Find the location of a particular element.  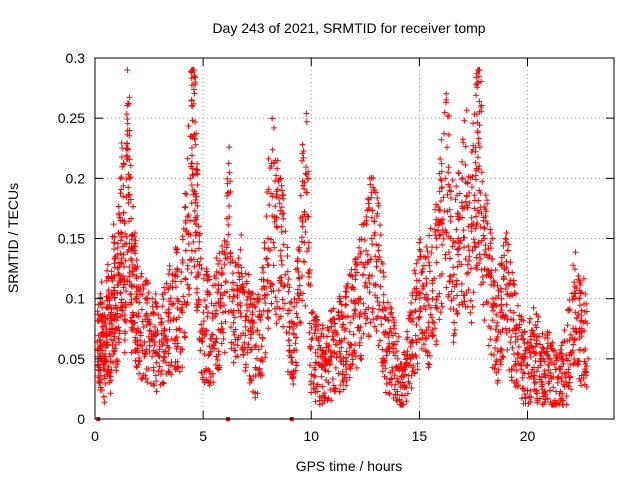

x-tick-label: 20 is located at coordinates (528, 436).